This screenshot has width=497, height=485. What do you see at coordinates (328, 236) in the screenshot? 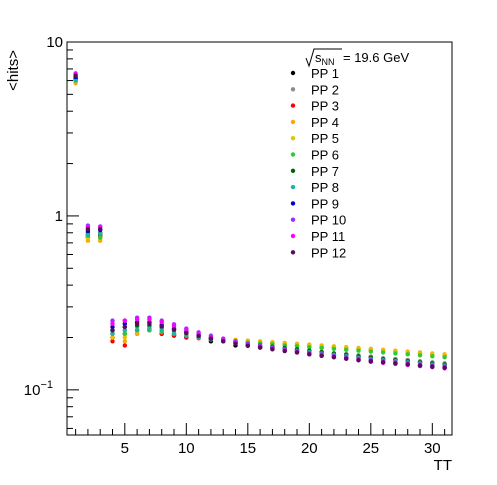
I see `legend-label: PP 11` at bounding box center [328, 236].